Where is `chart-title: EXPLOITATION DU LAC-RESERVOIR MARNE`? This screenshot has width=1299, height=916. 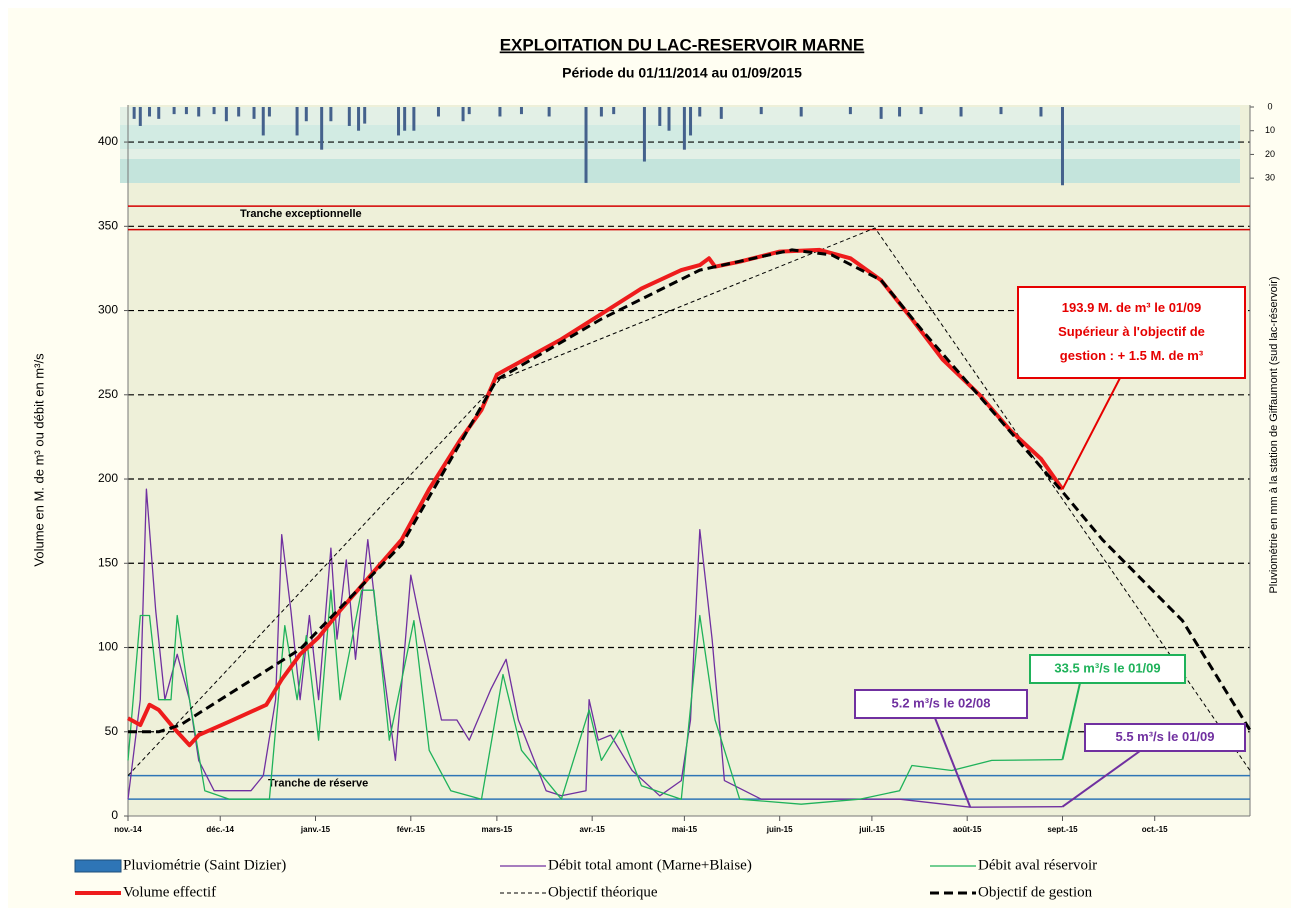
chart-title: EXPLOITATION DU LAC-RESERVOIR MARNE is located at coordinates (682, 44).